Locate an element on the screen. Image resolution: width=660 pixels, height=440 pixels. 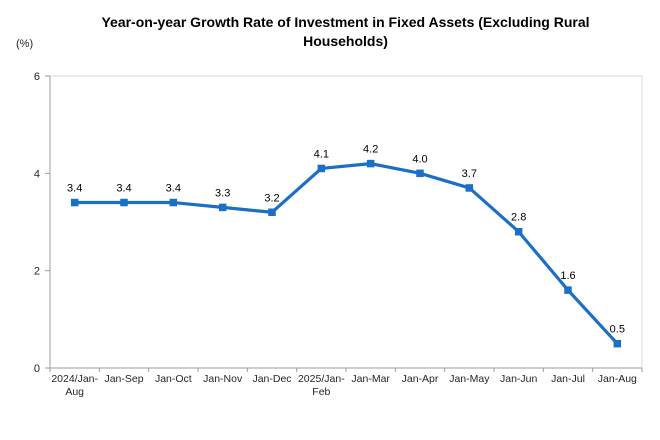
x-axis-label: Jan-Nov is located at coordinates (223, 379).